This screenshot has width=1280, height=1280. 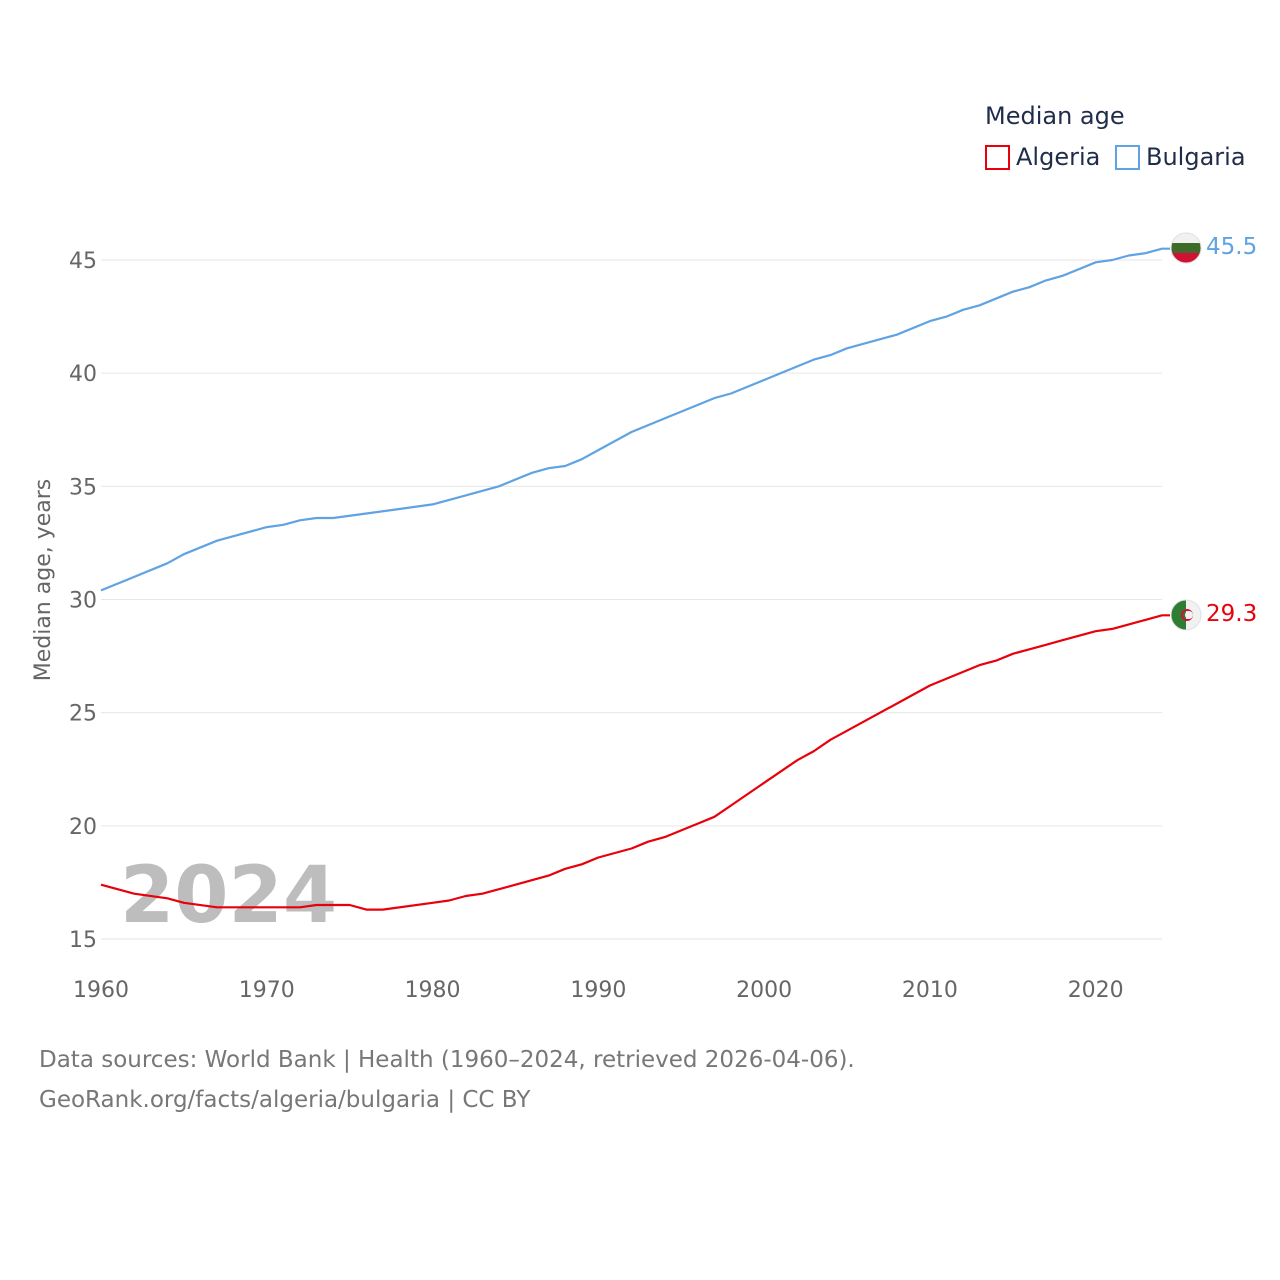 I want to click on legend-label-algeria: Algeria, so click(x=1058, y=157).